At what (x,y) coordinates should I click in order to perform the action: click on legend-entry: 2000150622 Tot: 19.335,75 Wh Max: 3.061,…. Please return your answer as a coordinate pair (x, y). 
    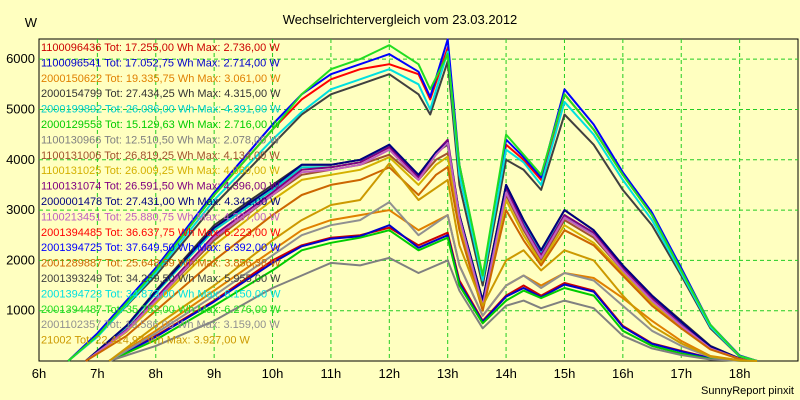
    Looking at the image, I should click on (161, 79).